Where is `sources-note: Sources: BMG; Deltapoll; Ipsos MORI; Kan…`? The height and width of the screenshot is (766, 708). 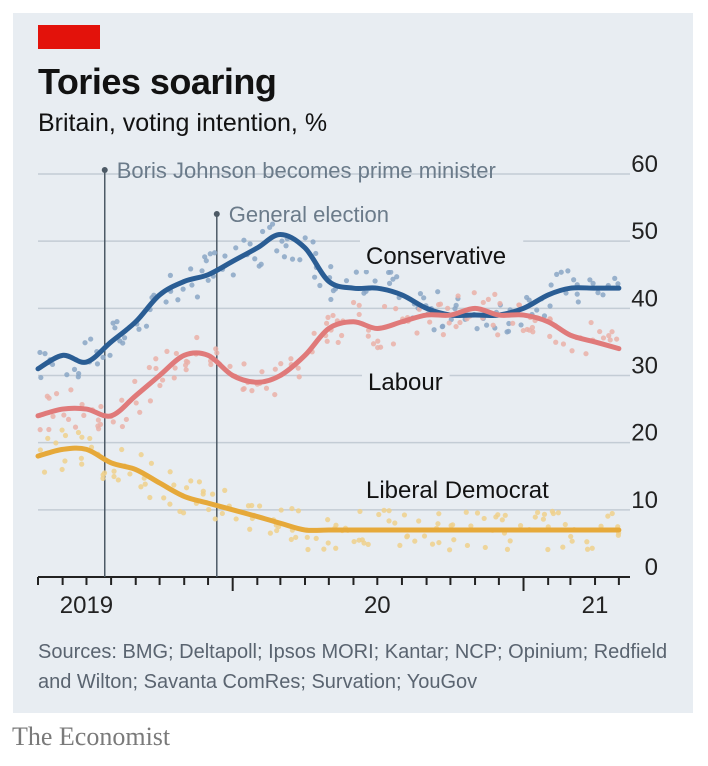 sources-note: Sources: BMG; Deltapoll; Ipsos MORI; Kan… is located at coordinates (353, 667).